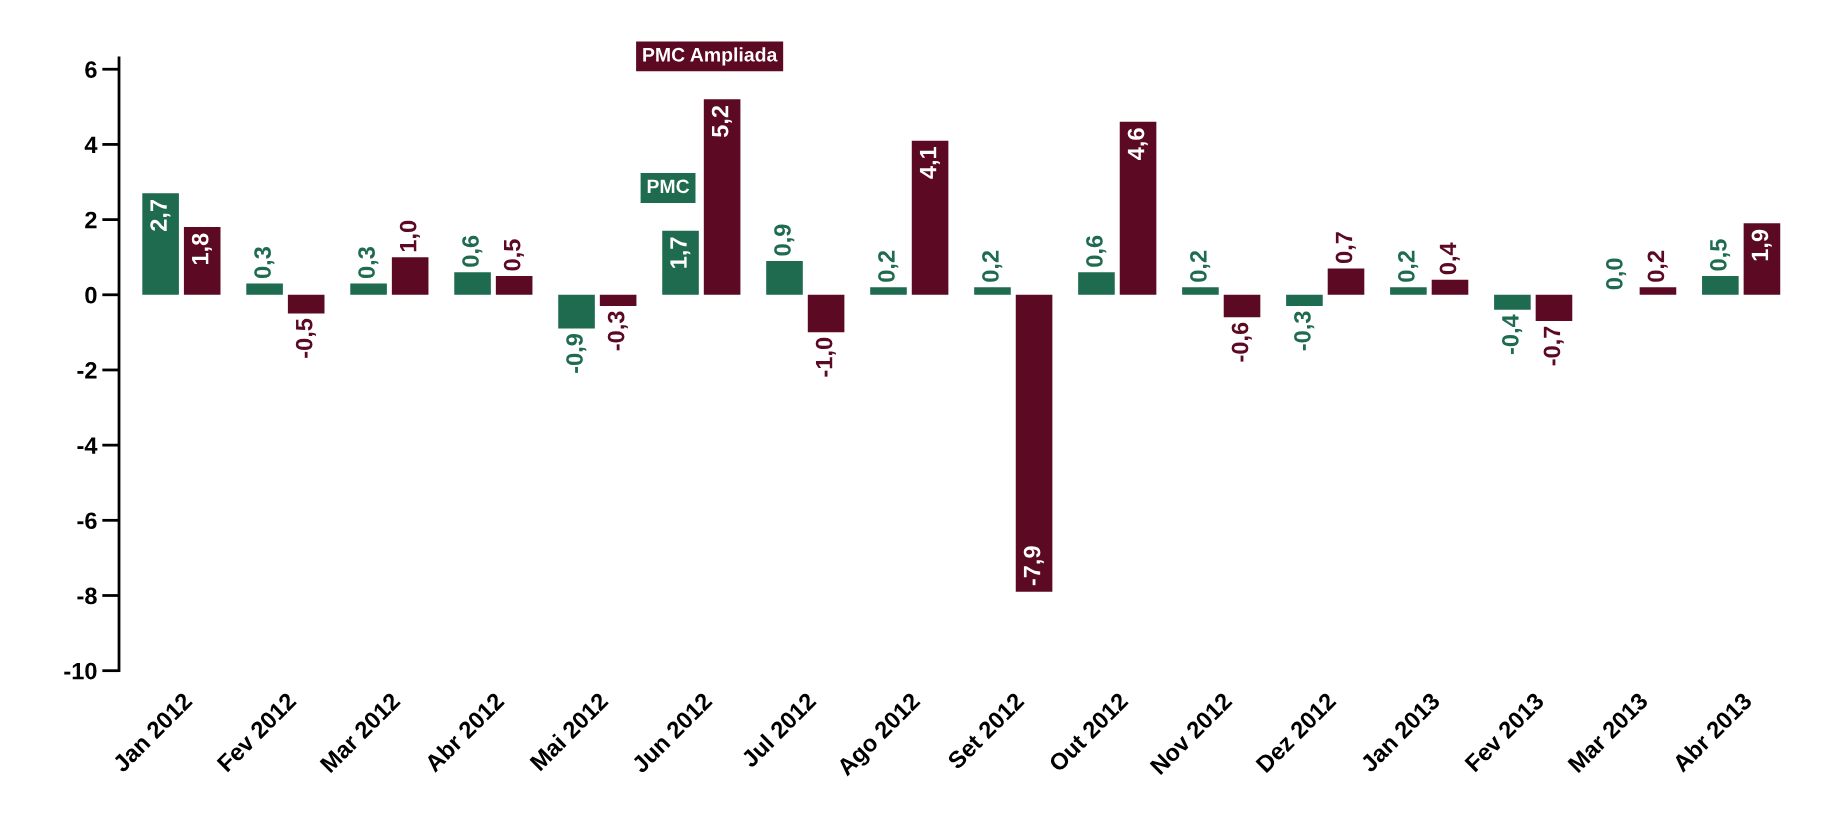 This screenshot has width=1831, height=828. What do you see at coordinates (409, 236) in the screenshot?
I see `data-label: 1,0` at bounding box center [409, 236].